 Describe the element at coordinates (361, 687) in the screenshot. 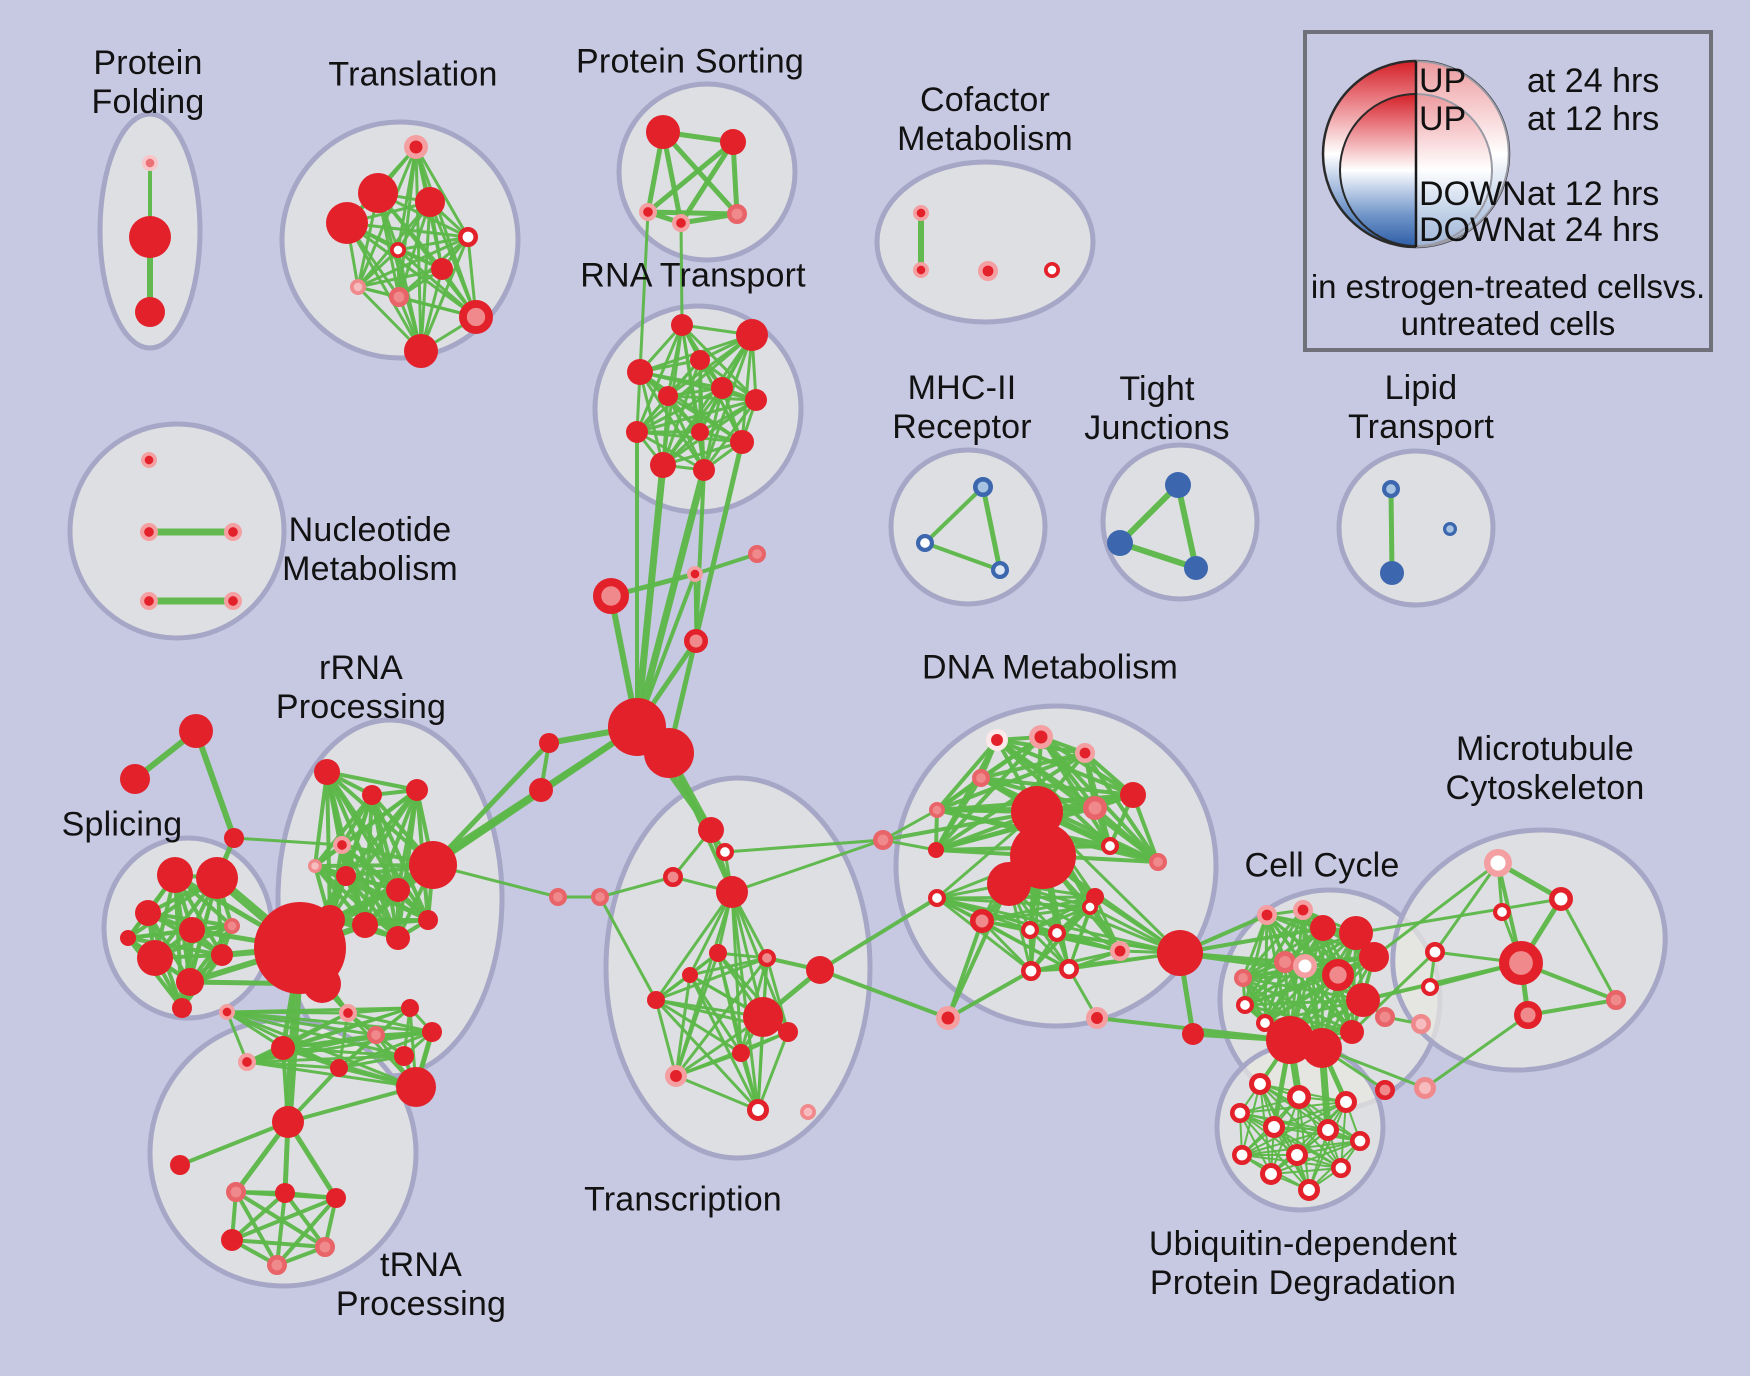

I see `cluster-label-rrna-processing: rRNA Processing` at that location.